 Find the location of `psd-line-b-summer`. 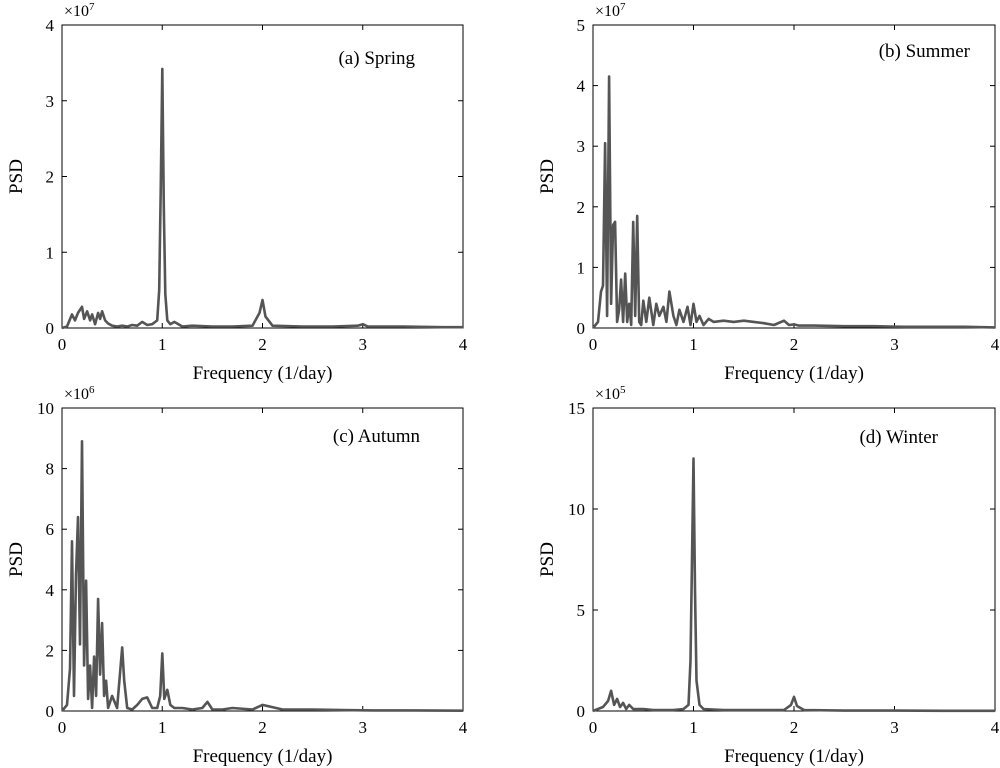

psd-line-b-summer is located at coordinates (793, 202).